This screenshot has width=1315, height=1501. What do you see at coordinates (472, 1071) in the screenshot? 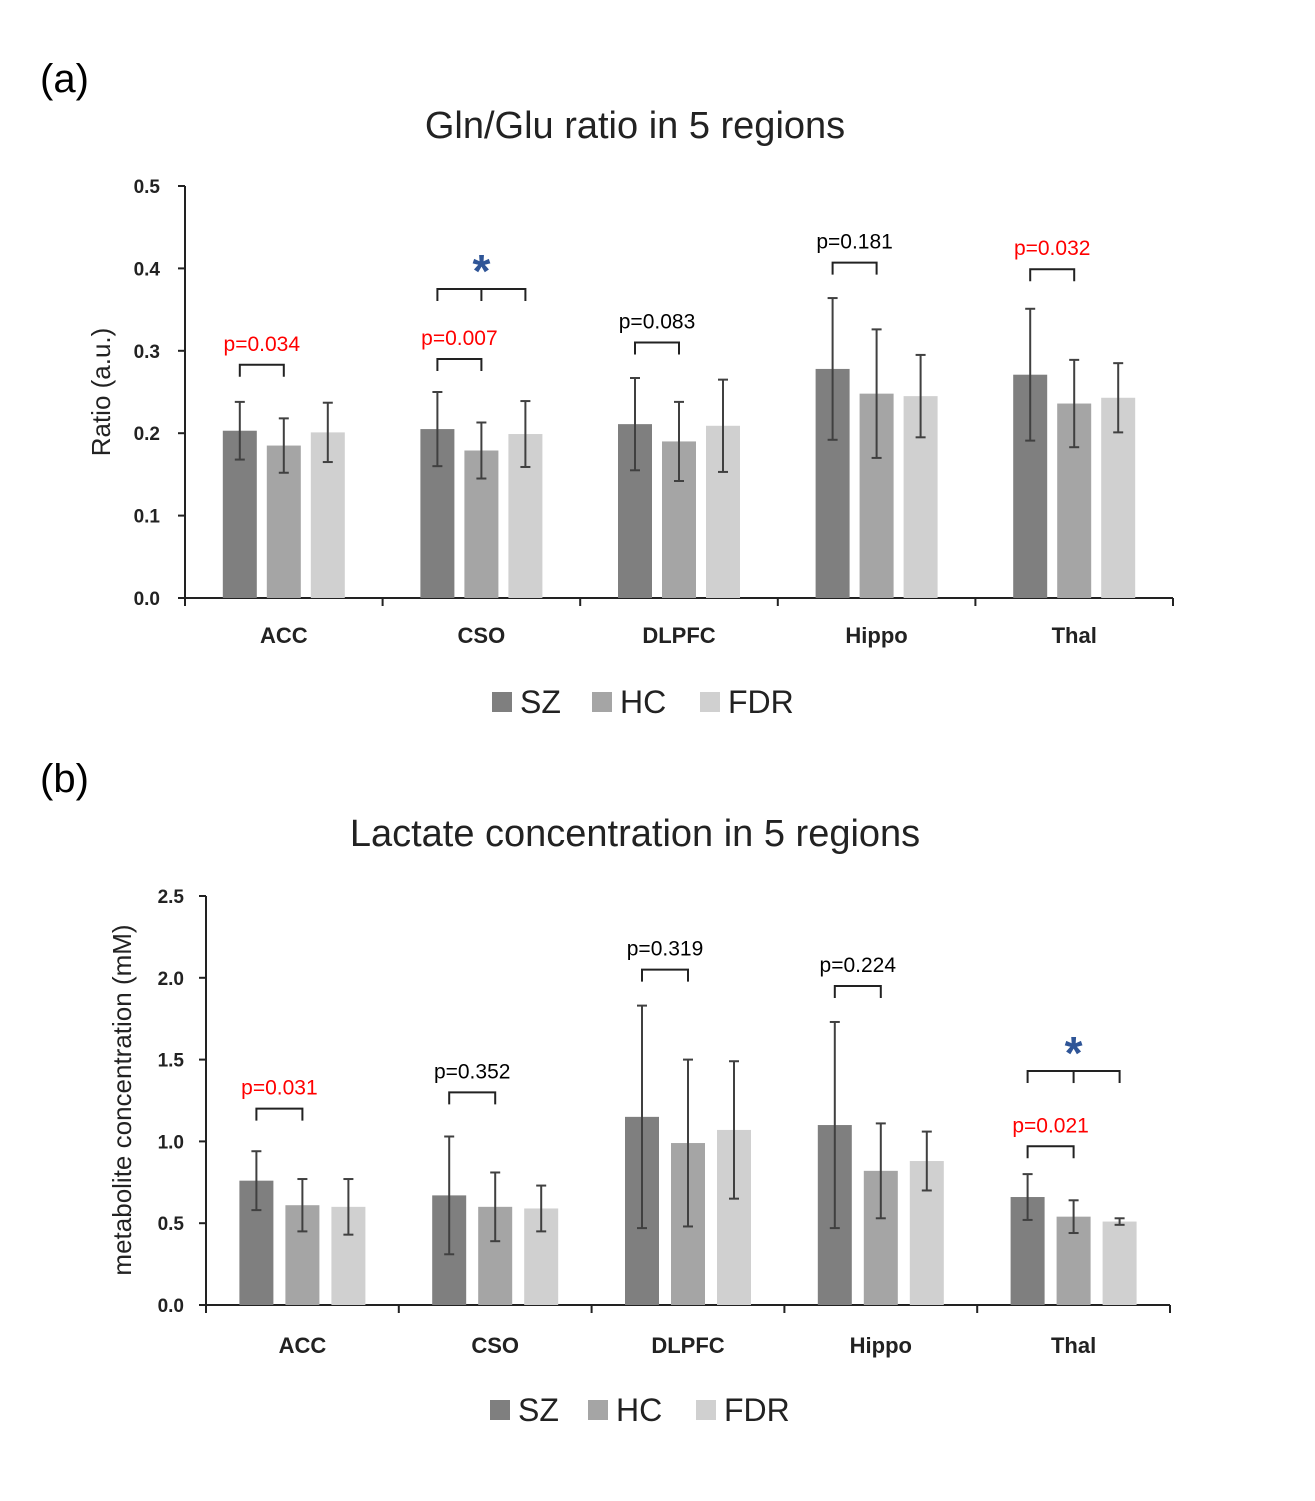
I see `p-value-label: p=0.352` at bounding box center [472, 1071].